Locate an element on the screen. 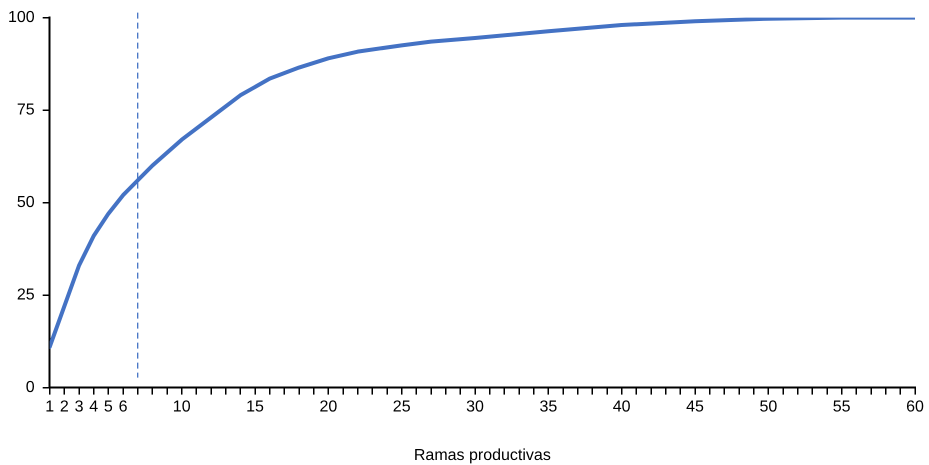 The image size is (929, 465). x-tick-label: 40 is located at coordinates (621, 407).